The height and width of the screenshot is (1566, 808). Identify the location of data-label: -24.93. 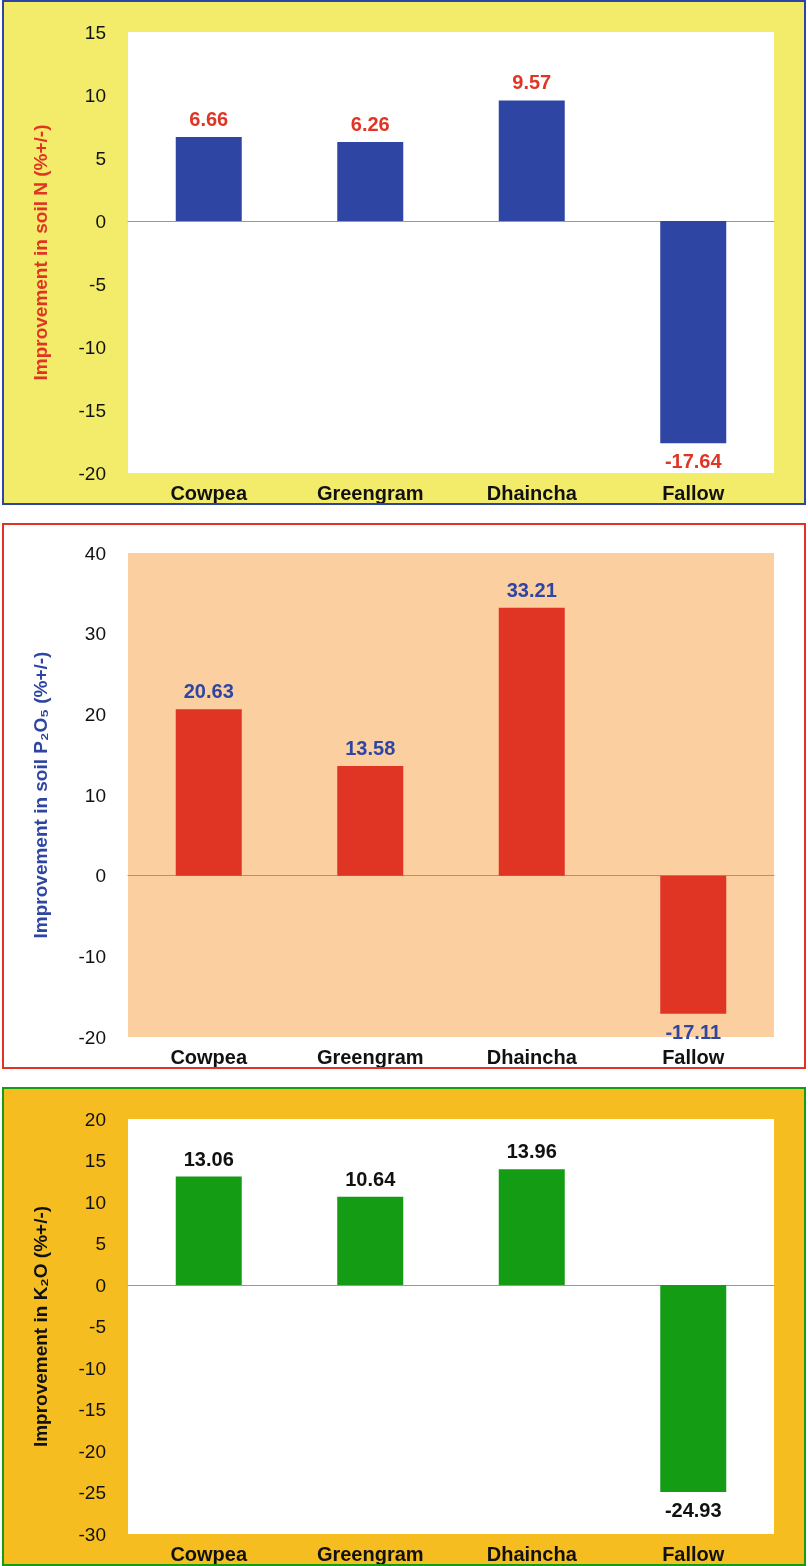
(693, 1509).